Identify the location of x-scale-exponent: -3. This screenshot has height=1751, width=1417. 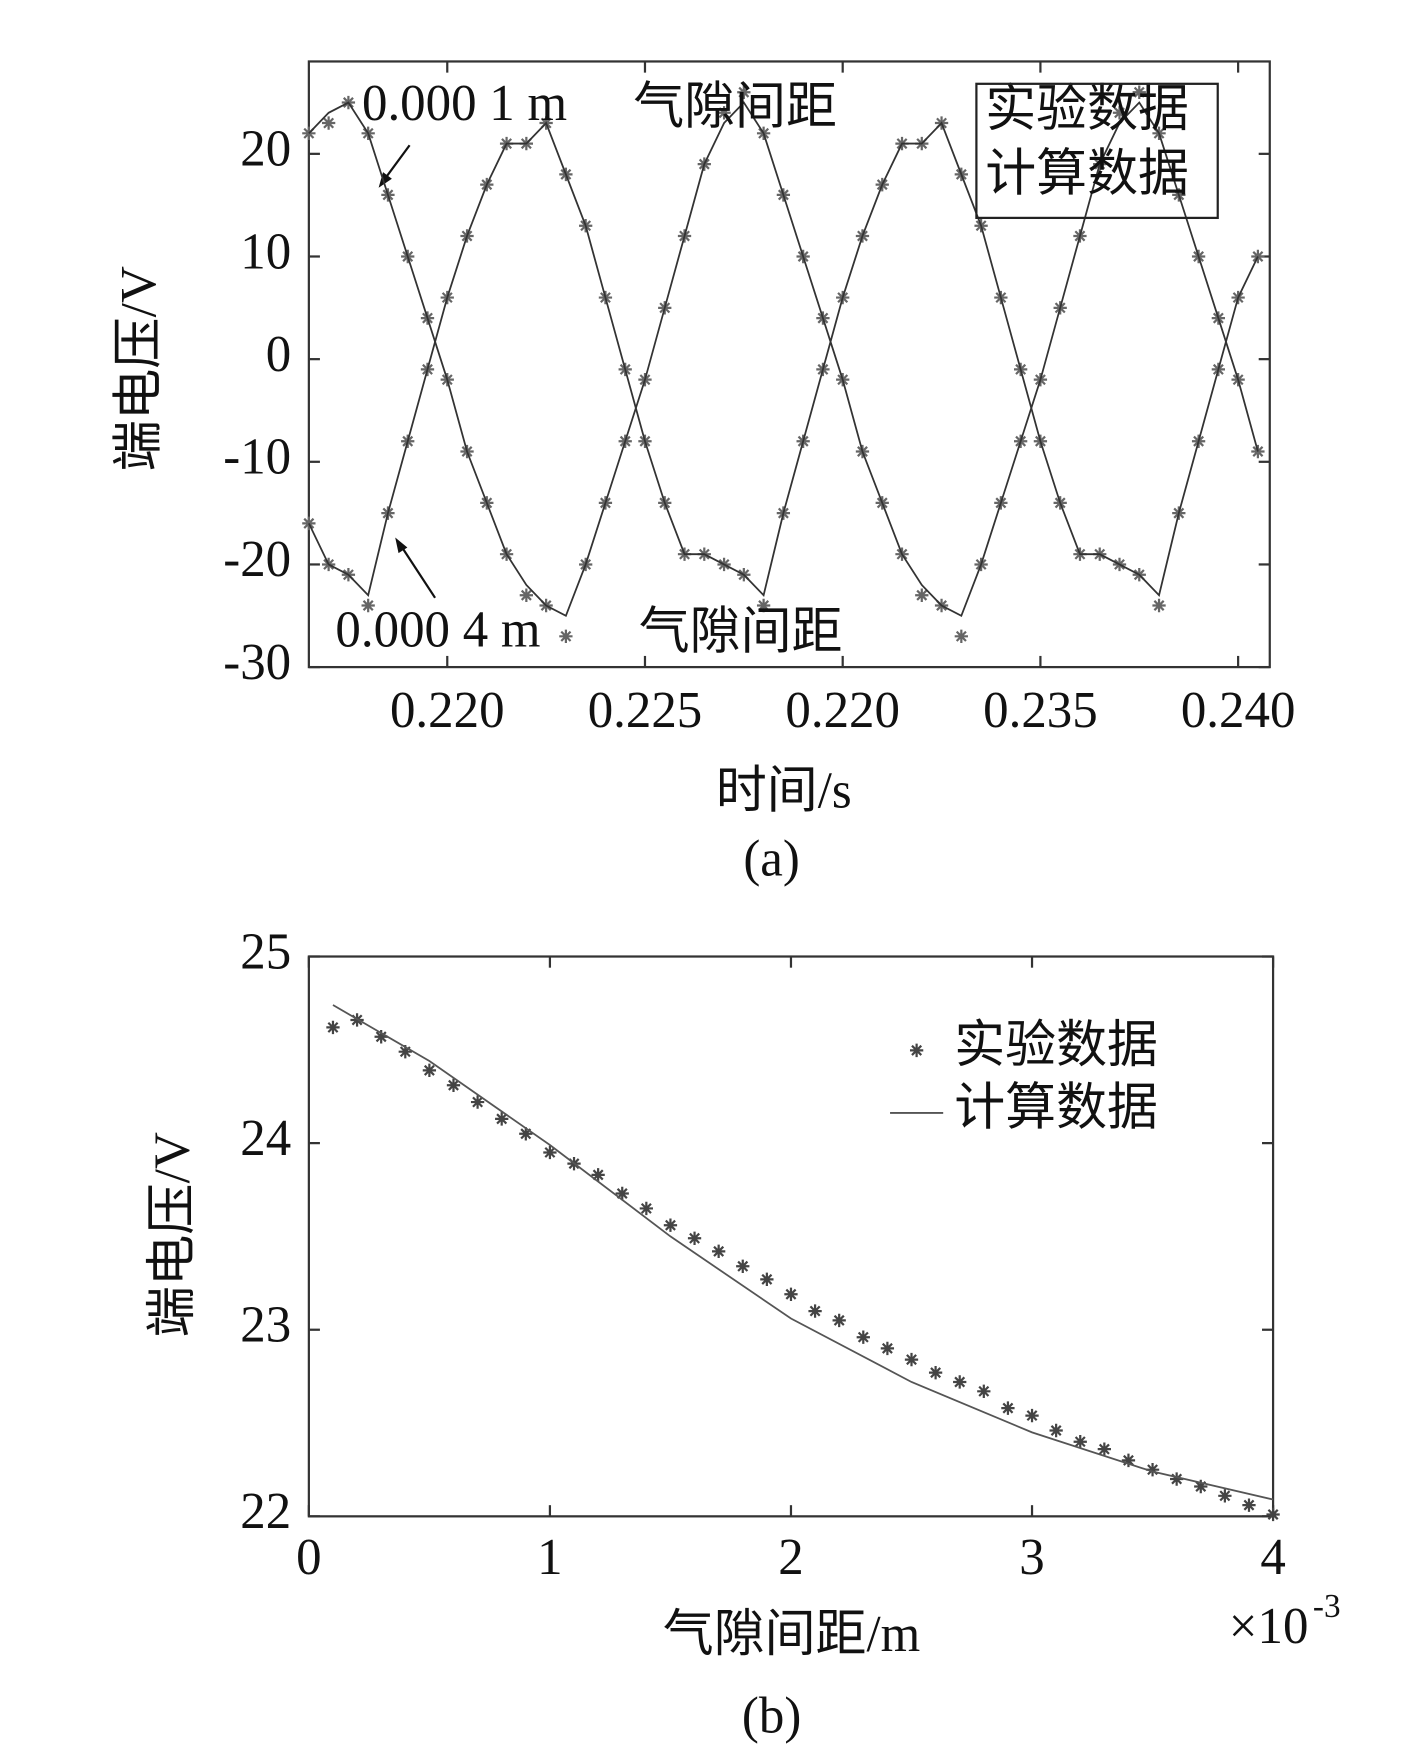
(1327, 1606).